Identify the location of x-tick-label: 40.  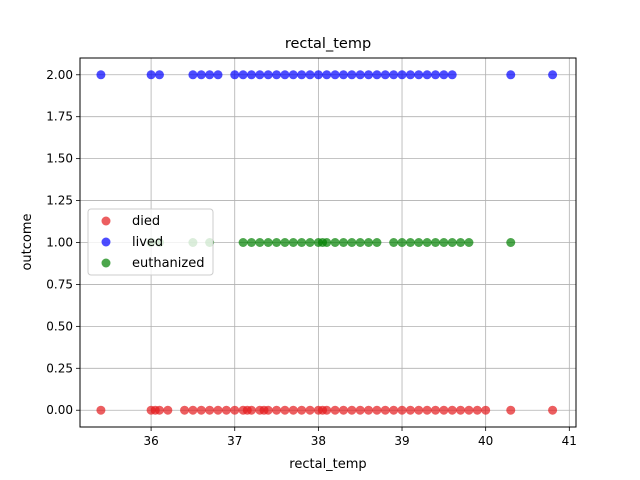
(485, 441).